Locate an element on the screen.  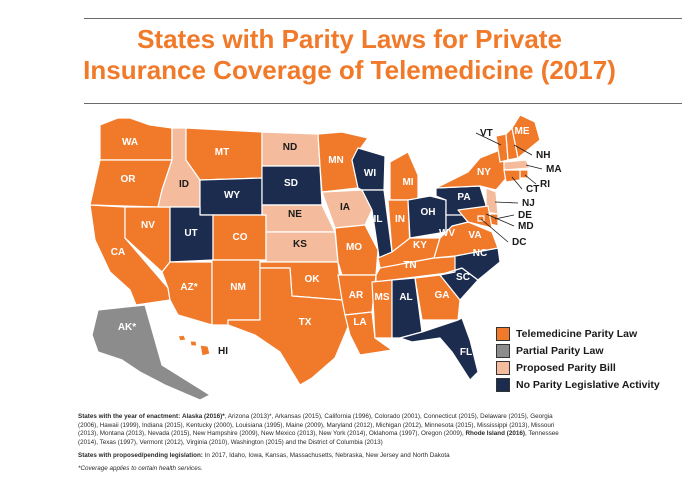
state-label-wa: WA is located at coordinates (130, 142).